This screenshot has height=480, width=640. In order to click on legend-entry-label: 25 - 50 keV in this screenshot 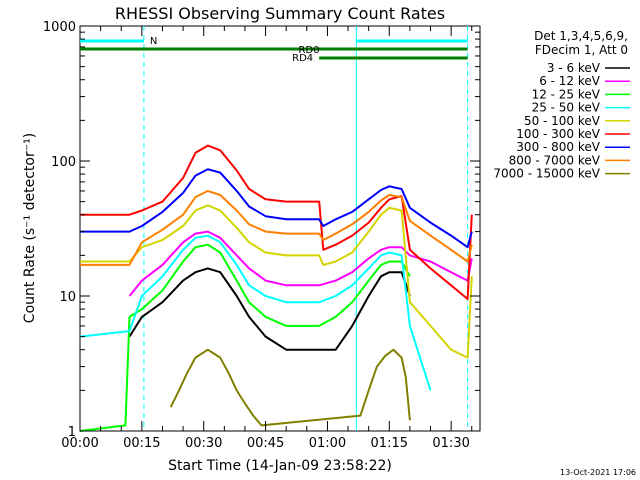, I will do `click(566, 108)`.